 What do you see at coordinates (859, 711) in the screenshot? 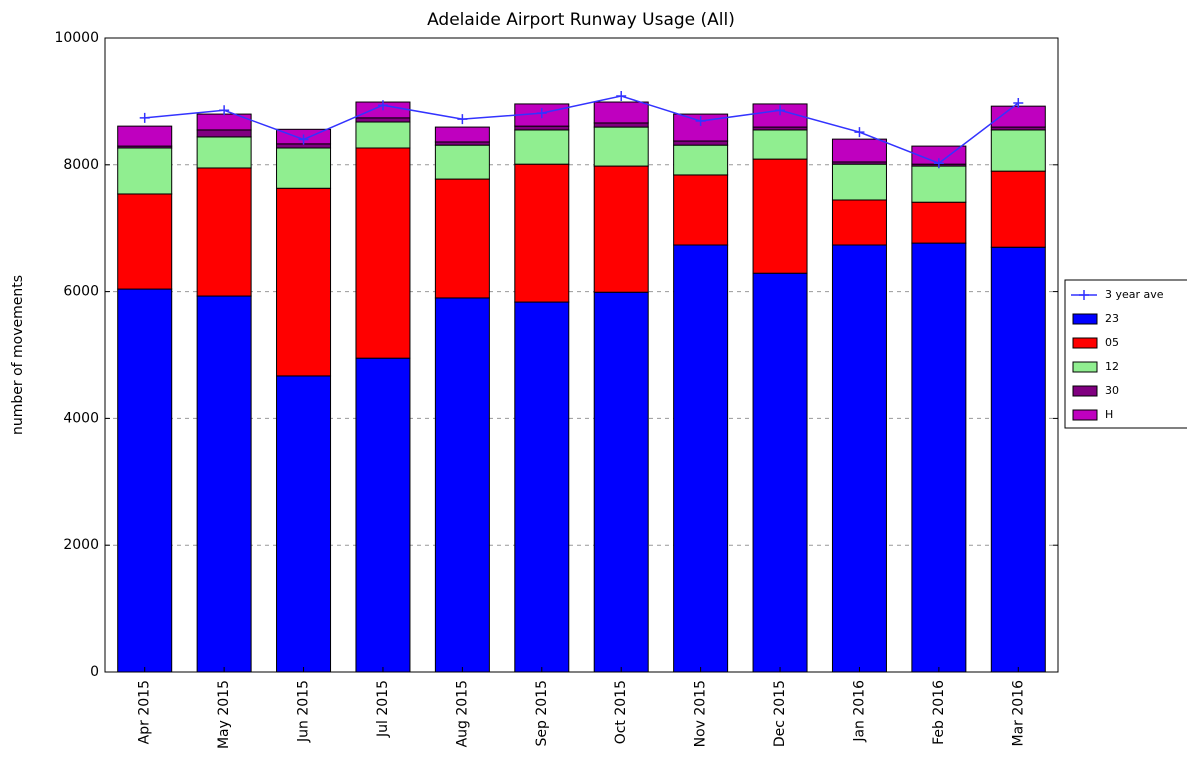
I see `x-tick-label: Jan 2016` at bounding box center [859, 711].